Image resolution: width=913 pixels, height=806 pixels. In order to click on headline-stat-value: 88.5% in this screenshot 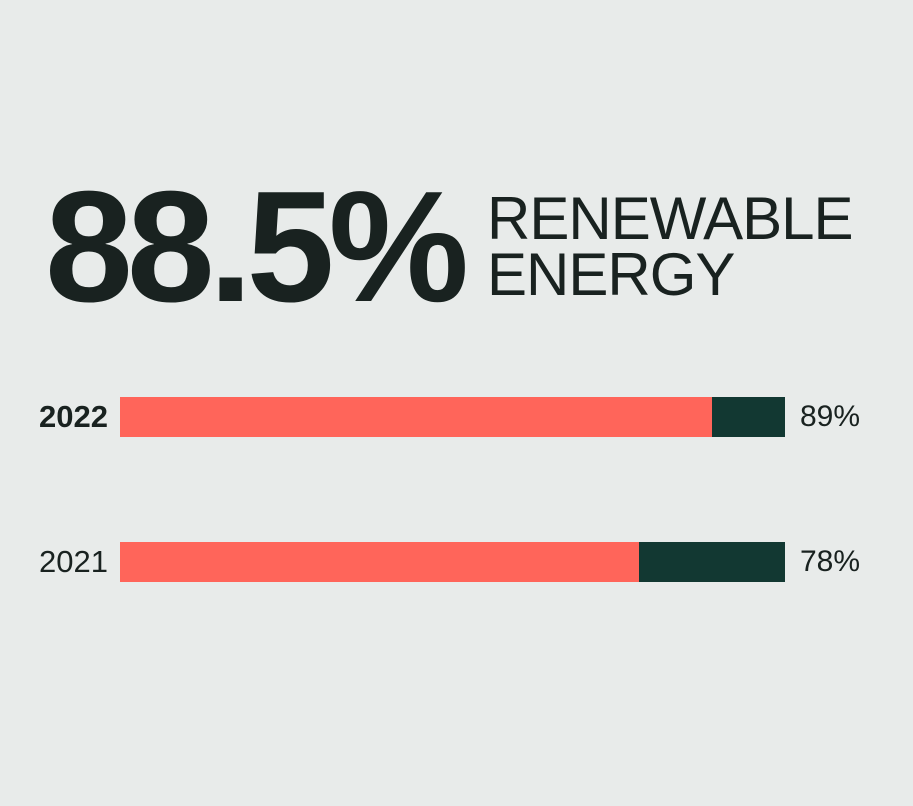, I will do `click(257, 247)`.